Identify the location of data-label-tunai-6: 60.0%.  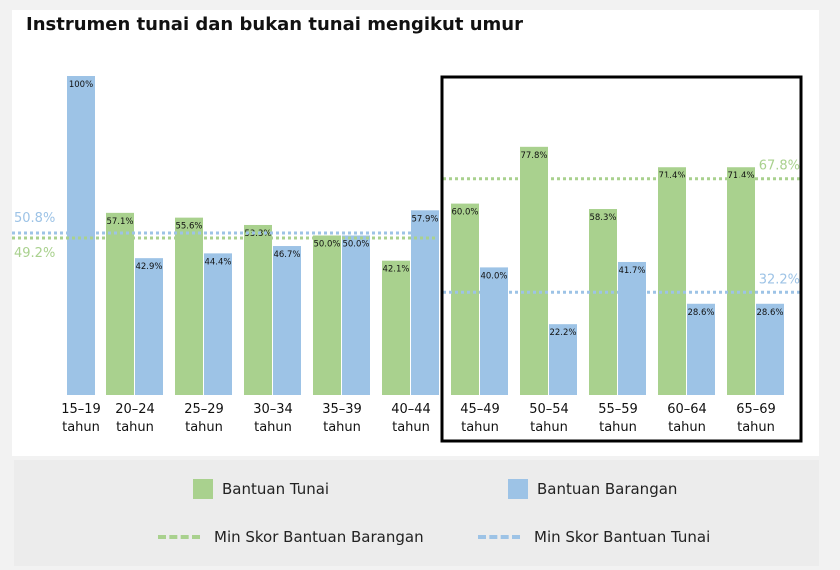
(464, 213).